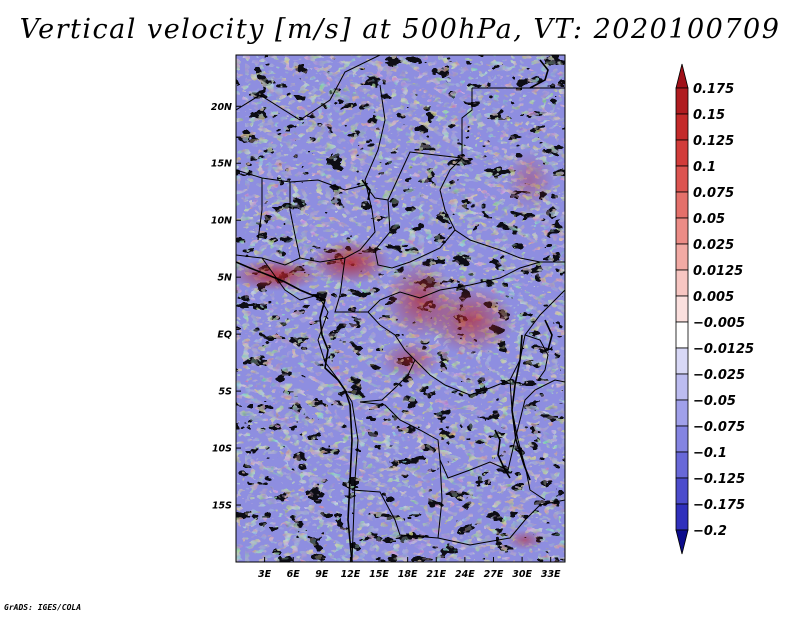 This screenshot has width=800, height=618. I want to click on colorbar-label: −0.2, so click(710, 531).